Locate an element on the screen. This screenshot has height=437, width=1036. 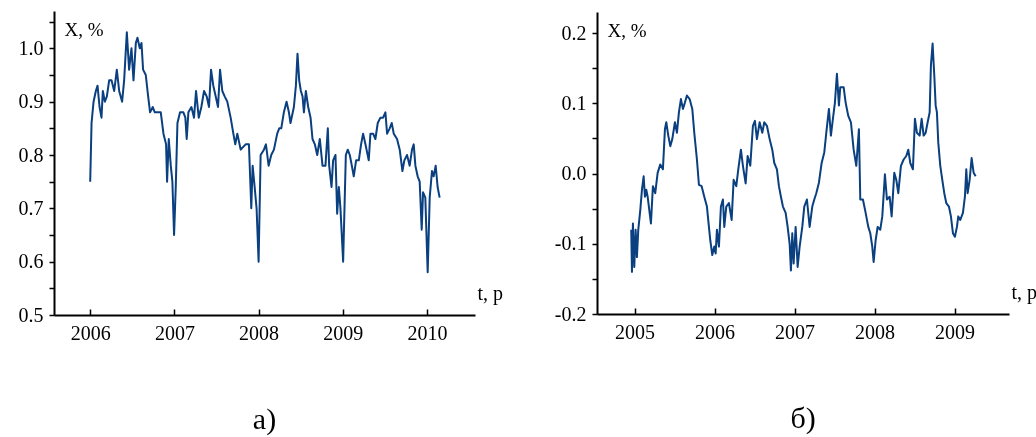
x-tick-label: 2010 is located at coordinates (427, 332).